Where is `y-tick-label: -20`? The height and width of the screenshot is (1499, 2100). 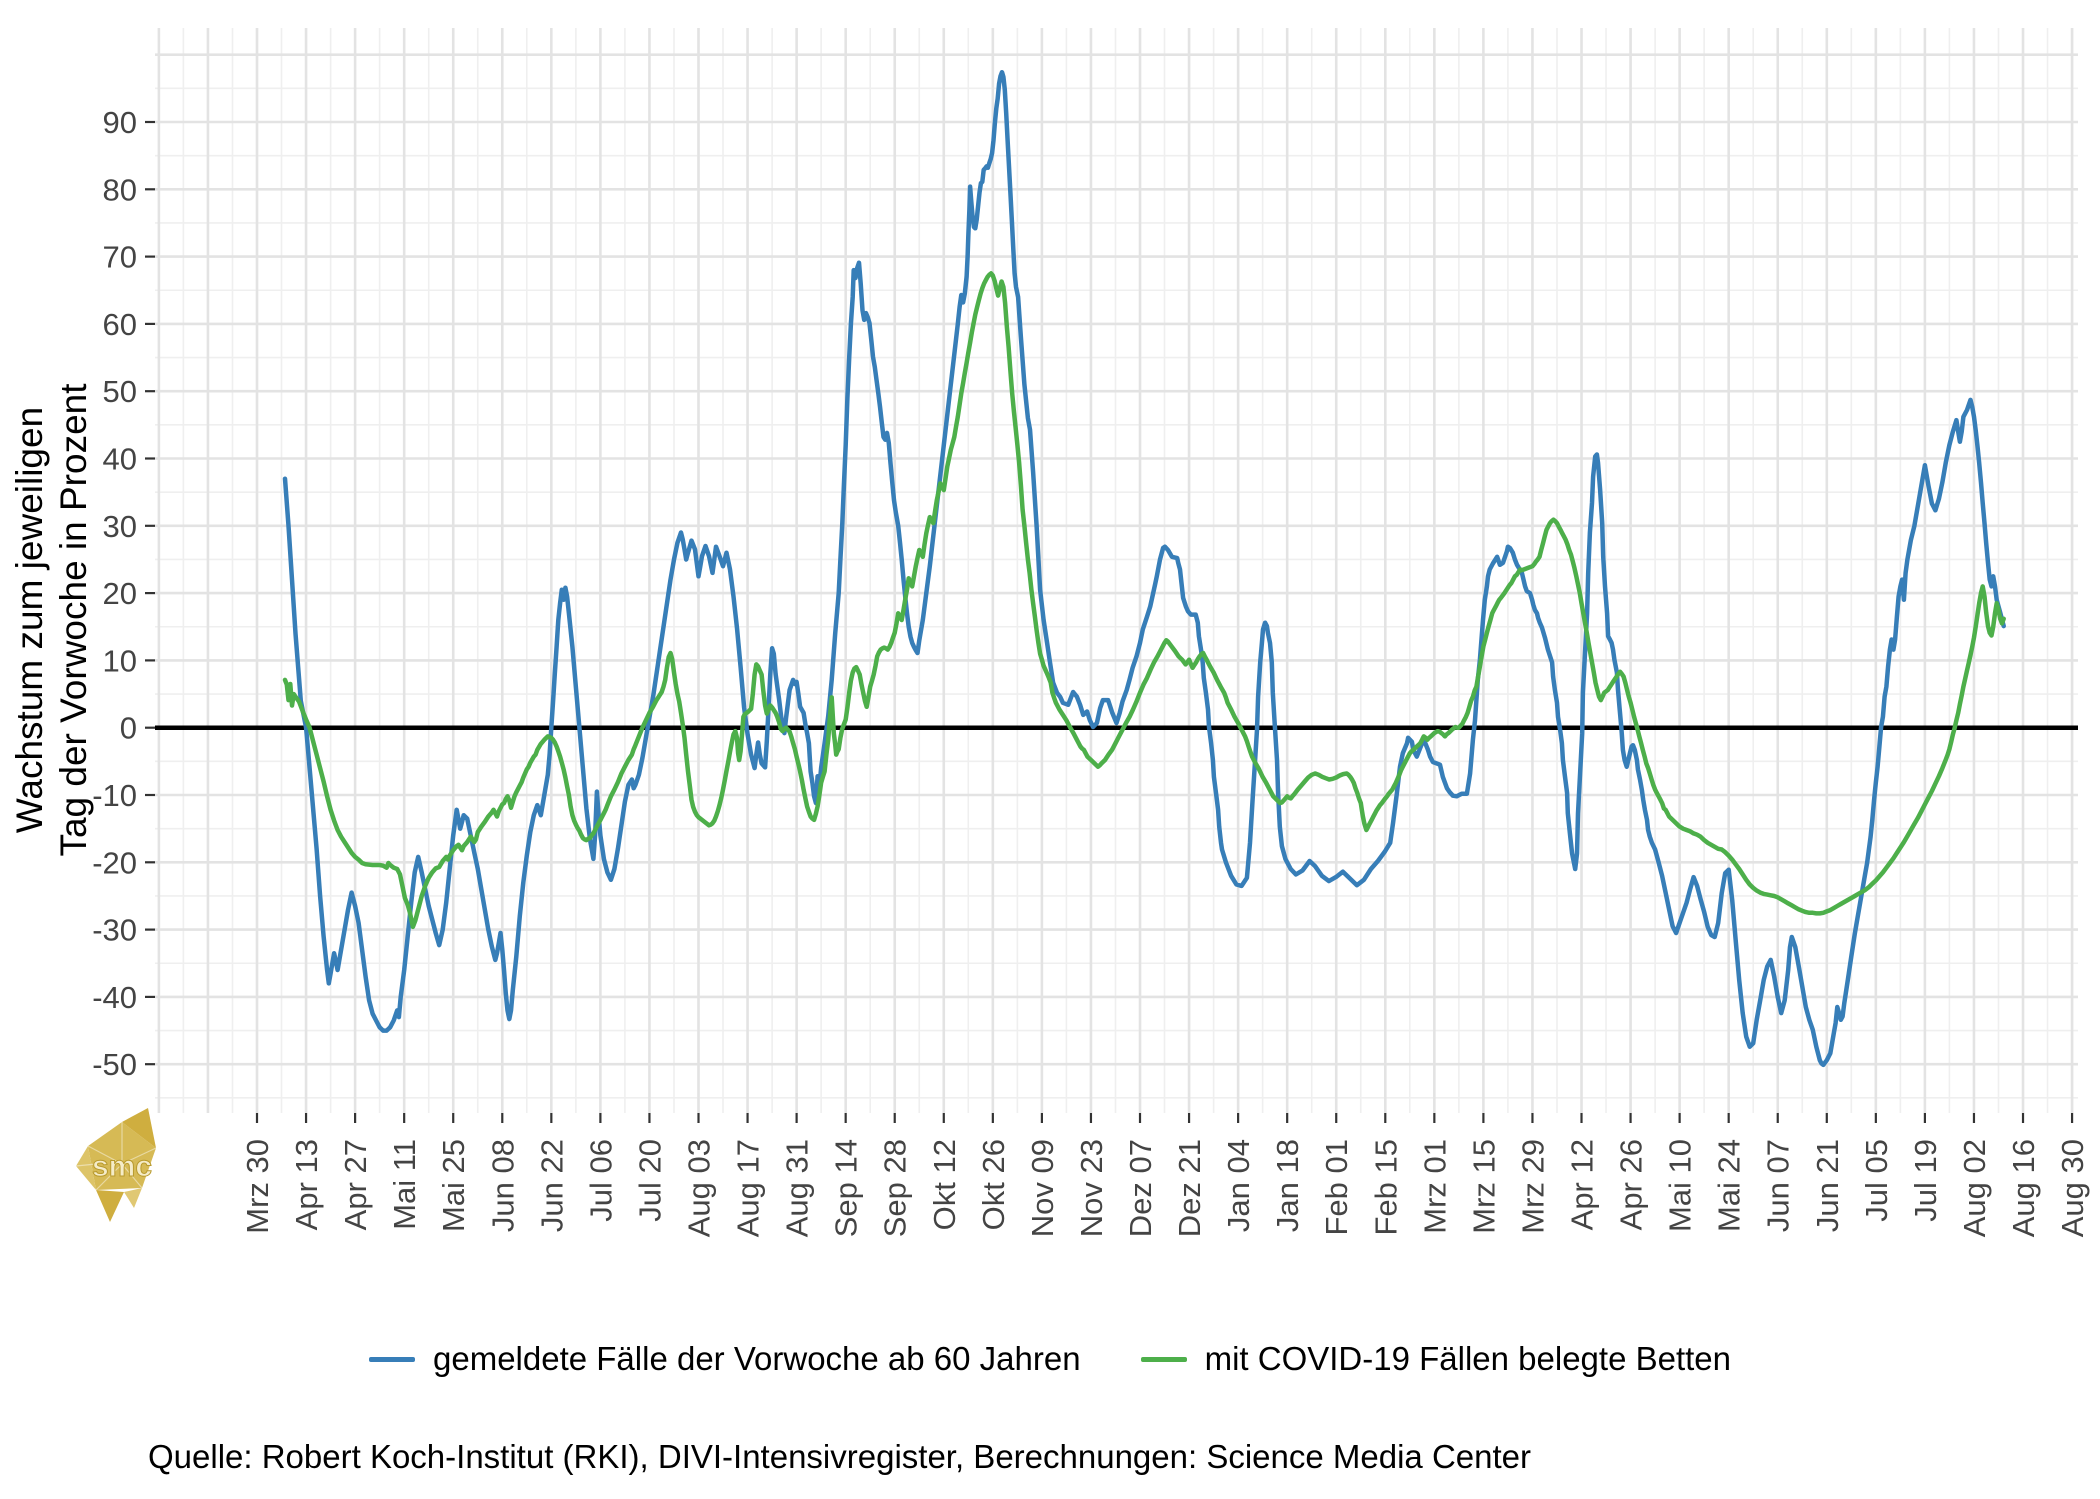 y-tick-label: -20 is located at coordinates (114, 862).